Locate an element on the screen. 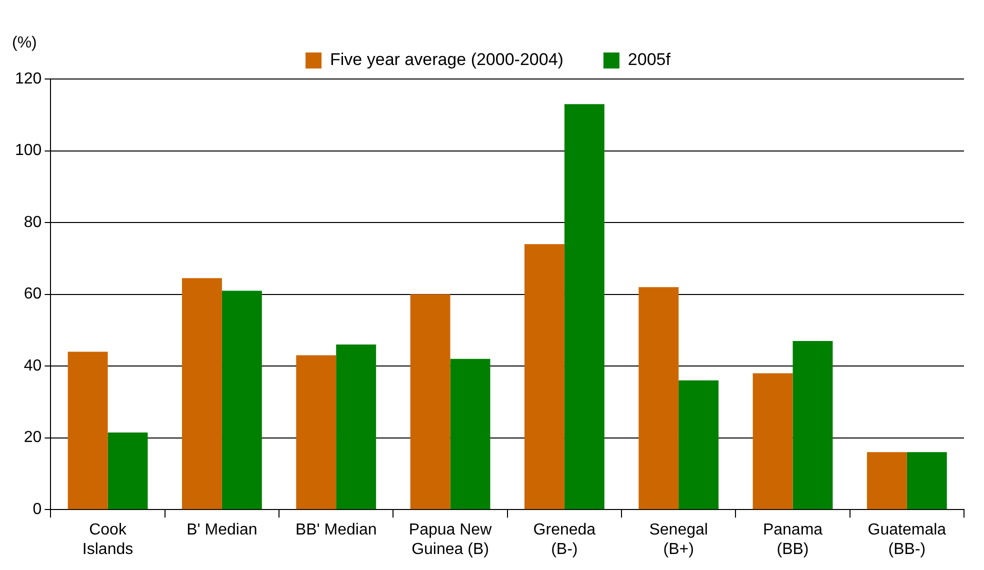 This screenshot has width=984, height=570. x-tick-label: Cook Islands is located at coordinates (108, 540).